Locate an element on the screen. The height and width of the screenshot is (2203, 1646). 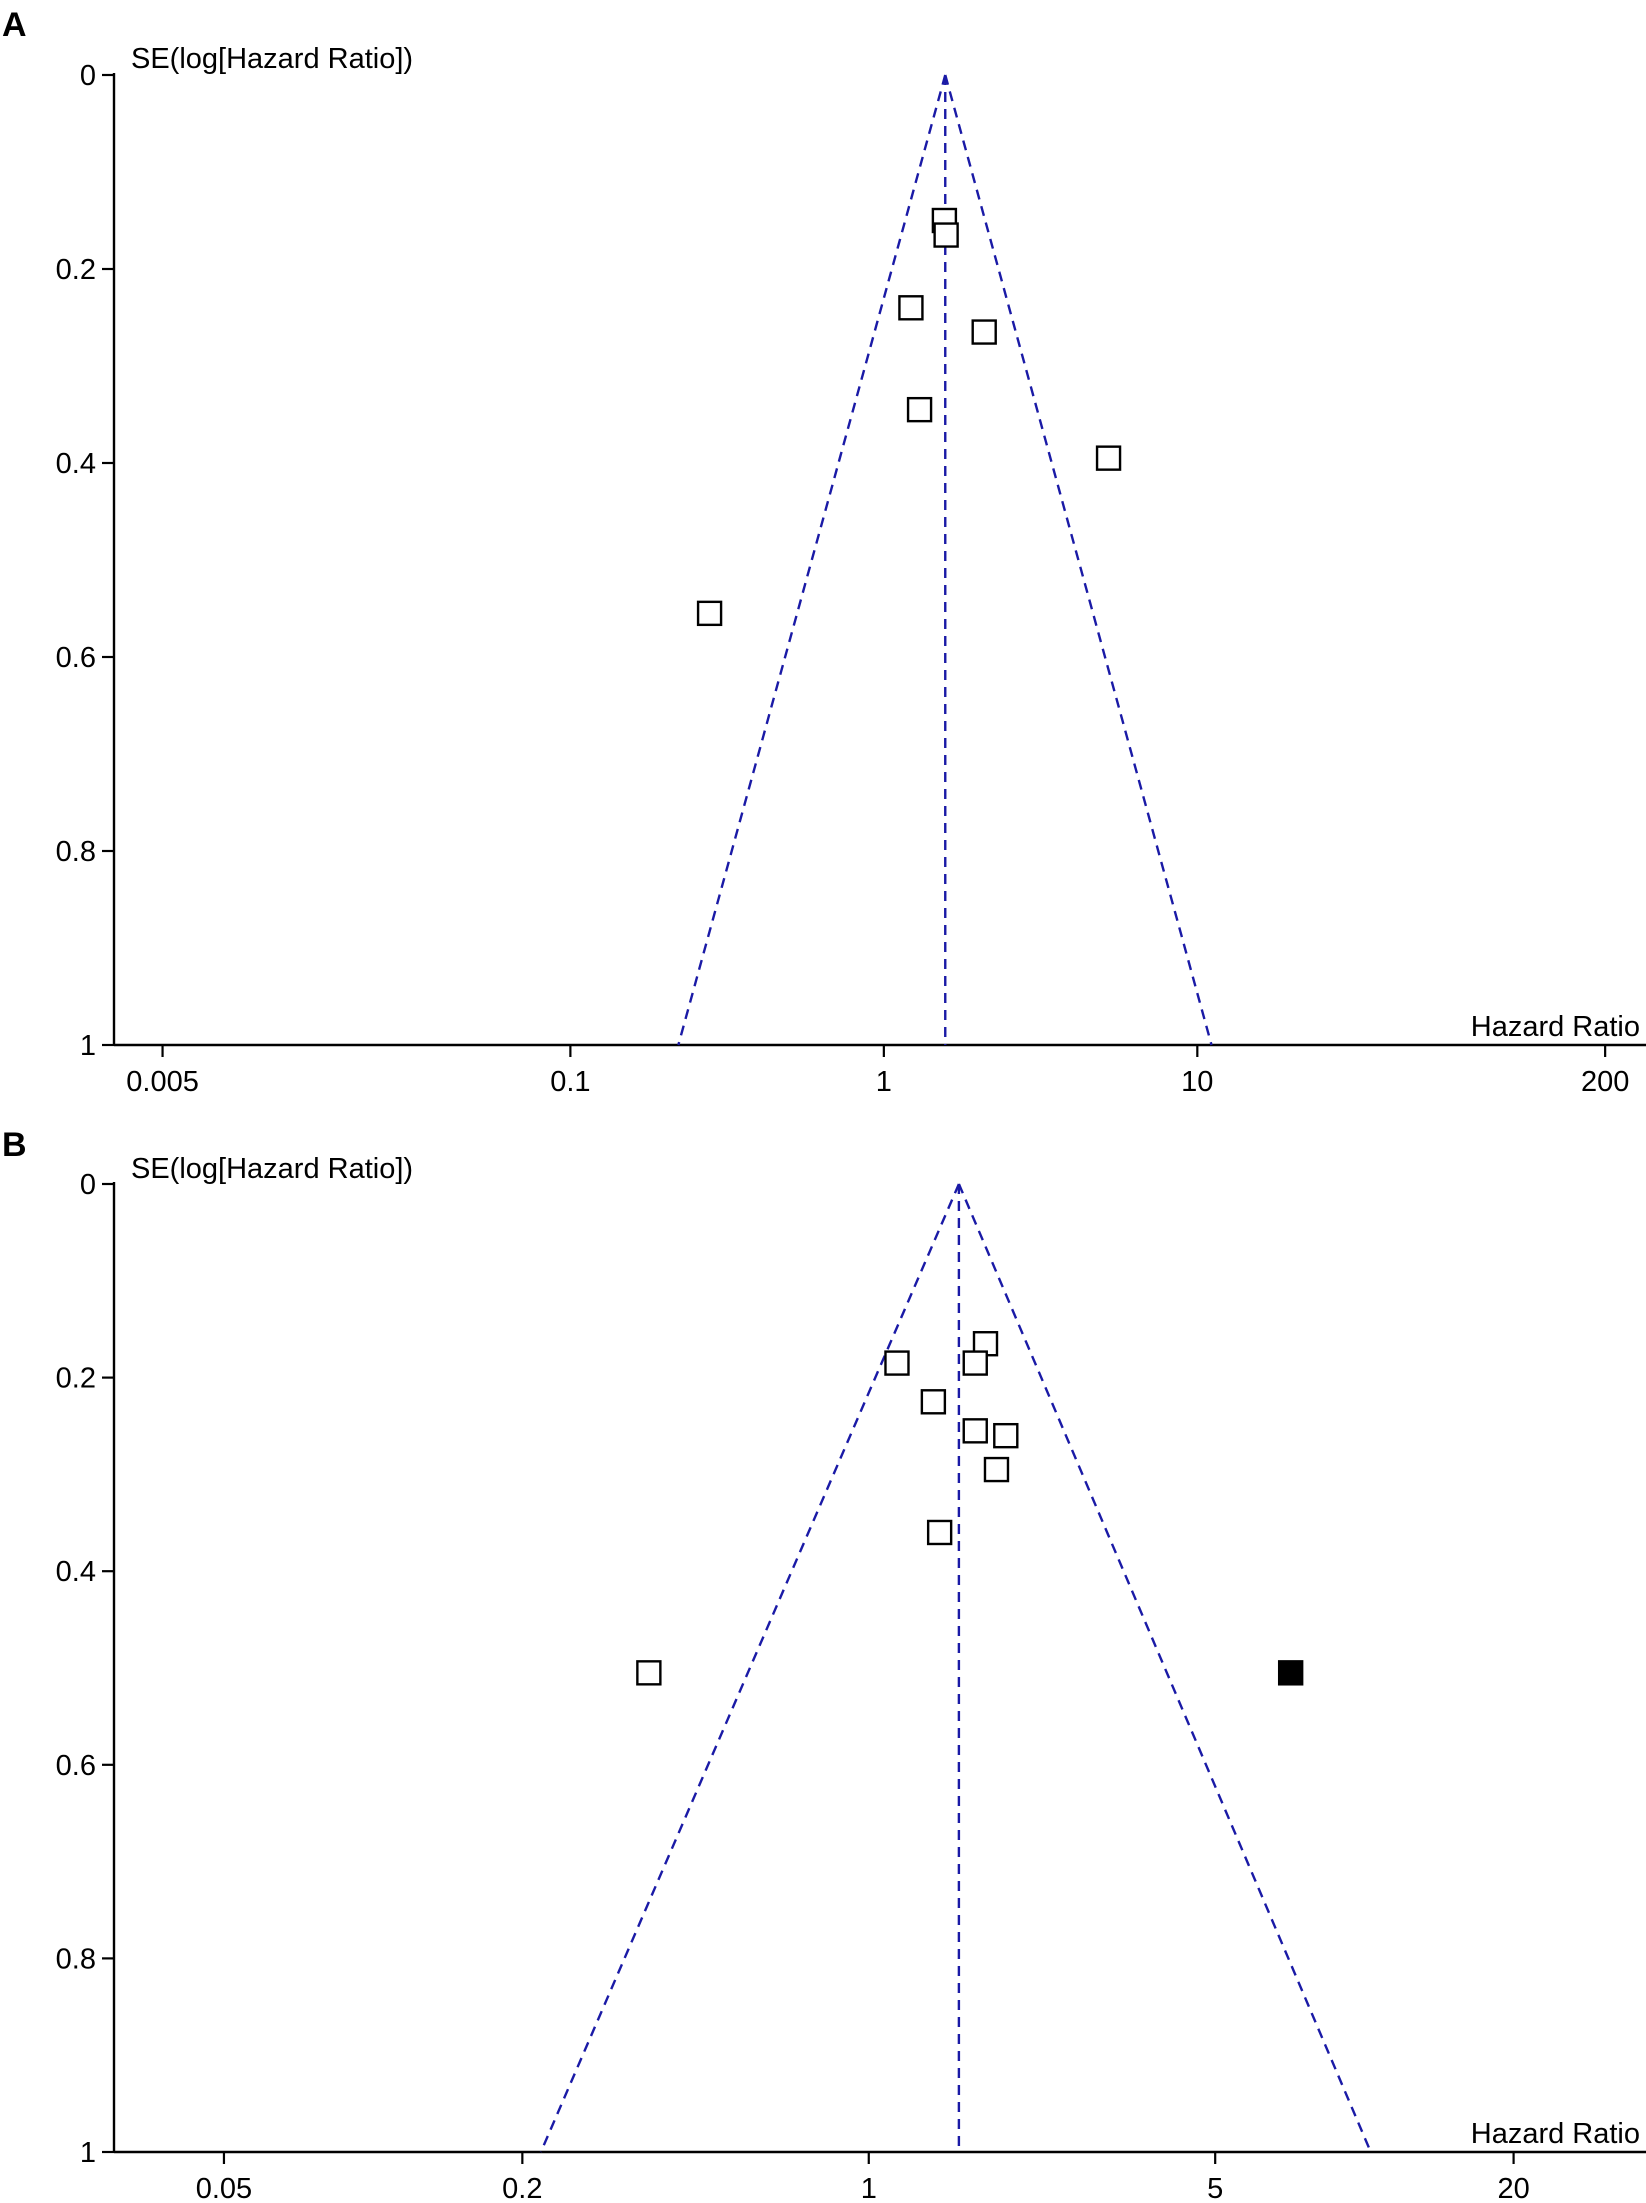
panel-letter: A is located at coordinates (14, 25).